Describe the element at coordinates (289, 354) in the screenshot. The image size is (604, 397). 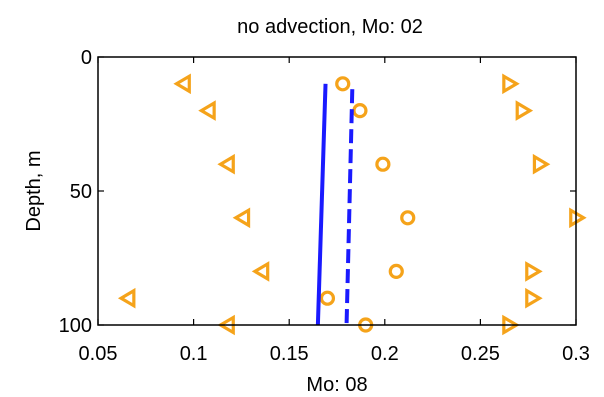
I see `x-tick-label: 0.15` at that location.